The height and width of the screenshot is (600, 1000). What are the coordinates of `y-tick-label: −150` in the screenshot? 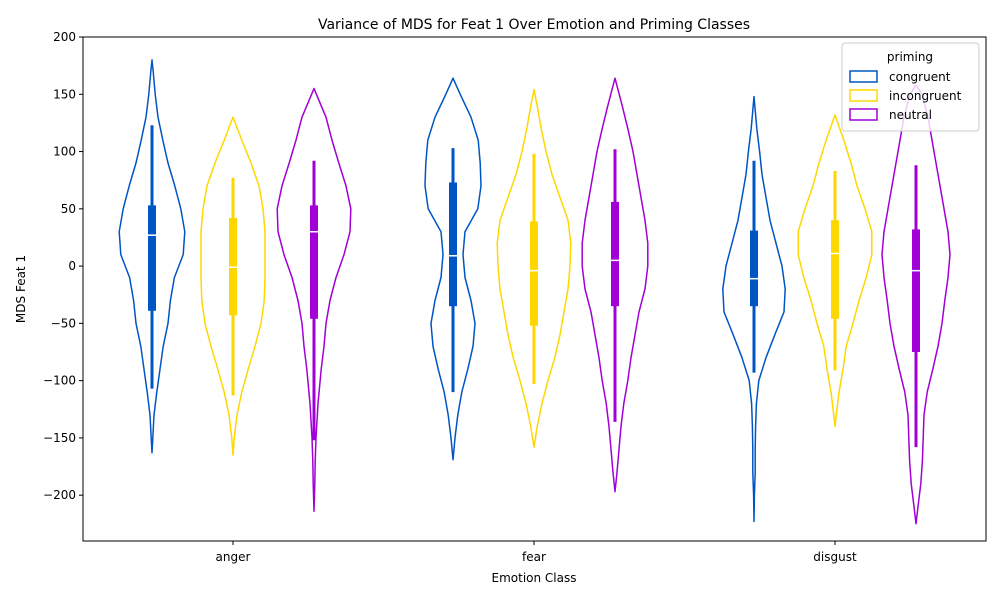 It's located at (59, 438).